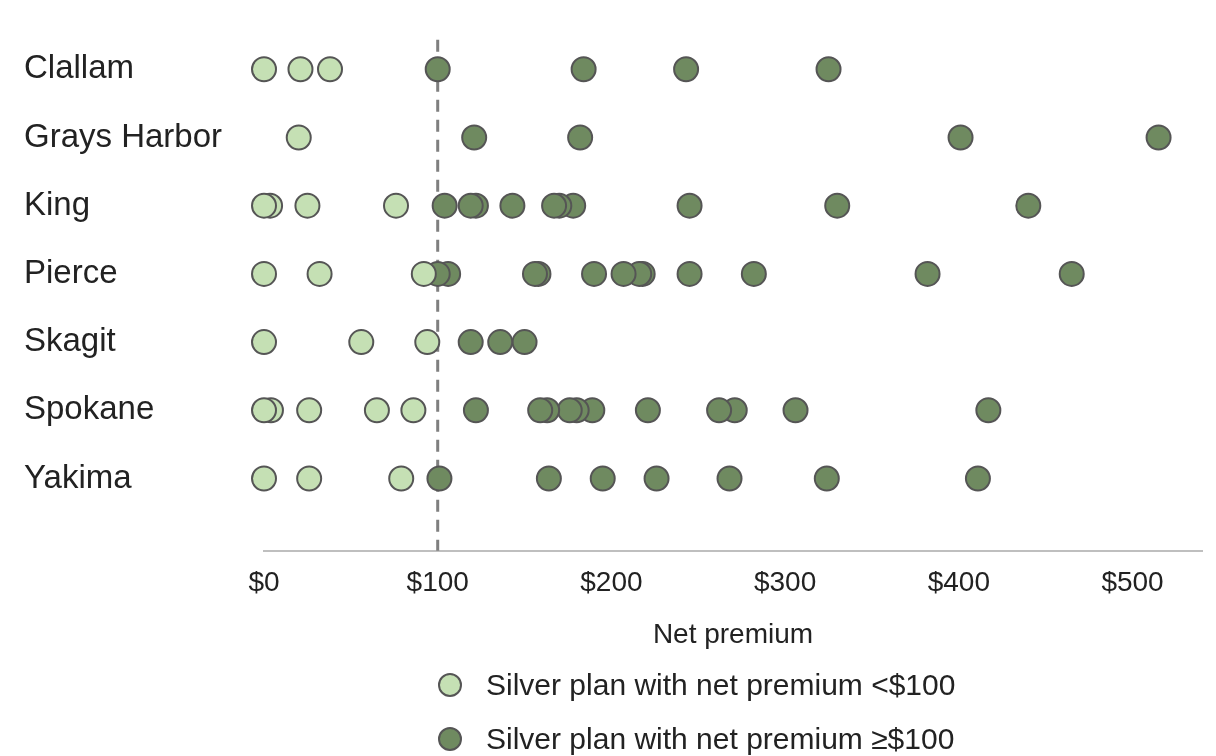 The width and height of the screenshot is (1216, 756). Describe the element at coordinates (89, 408) in the screenshot. I see `y-tick-label: Spokane` at that location.